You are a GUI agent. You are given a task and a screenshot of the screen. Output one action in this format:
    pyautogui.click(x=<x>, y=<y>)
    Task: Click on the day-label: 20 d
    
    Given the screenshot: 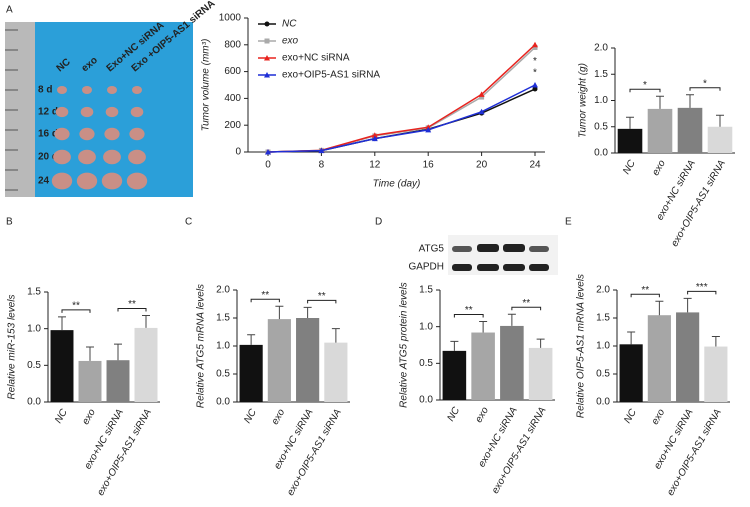 What is the action you would take?
    pyautogui.click(x=48, y=157)
    